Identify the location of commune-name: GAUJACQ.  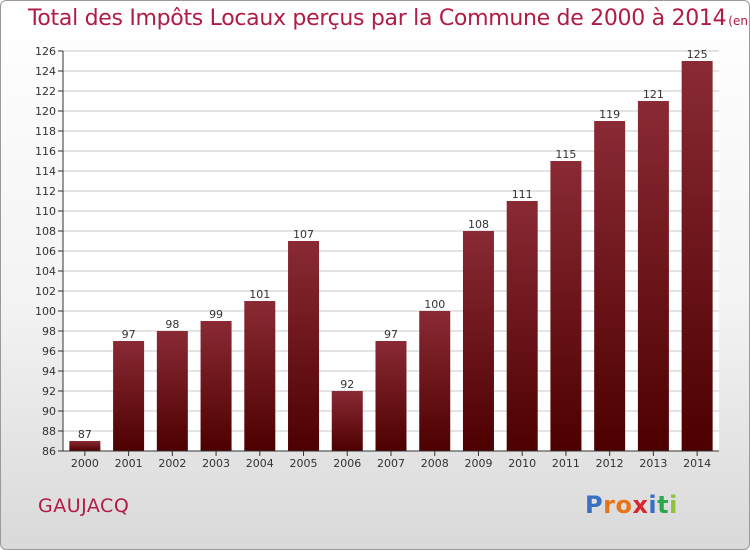
(84, 506).